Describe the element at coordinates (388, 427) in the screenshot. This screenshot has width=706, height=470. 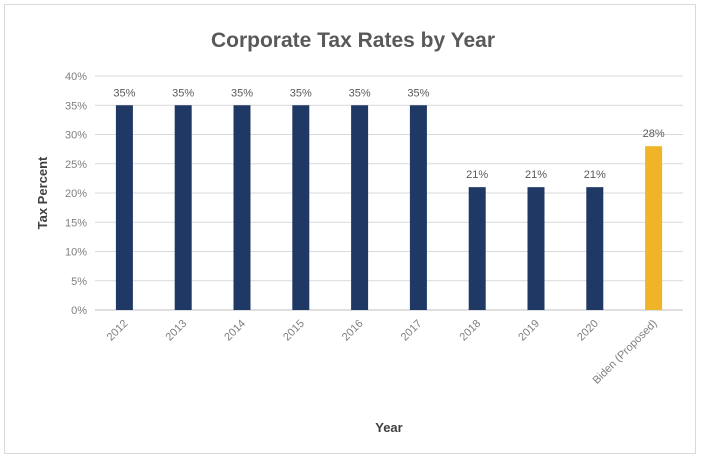
I see `x-axis-title: Year` at that location.